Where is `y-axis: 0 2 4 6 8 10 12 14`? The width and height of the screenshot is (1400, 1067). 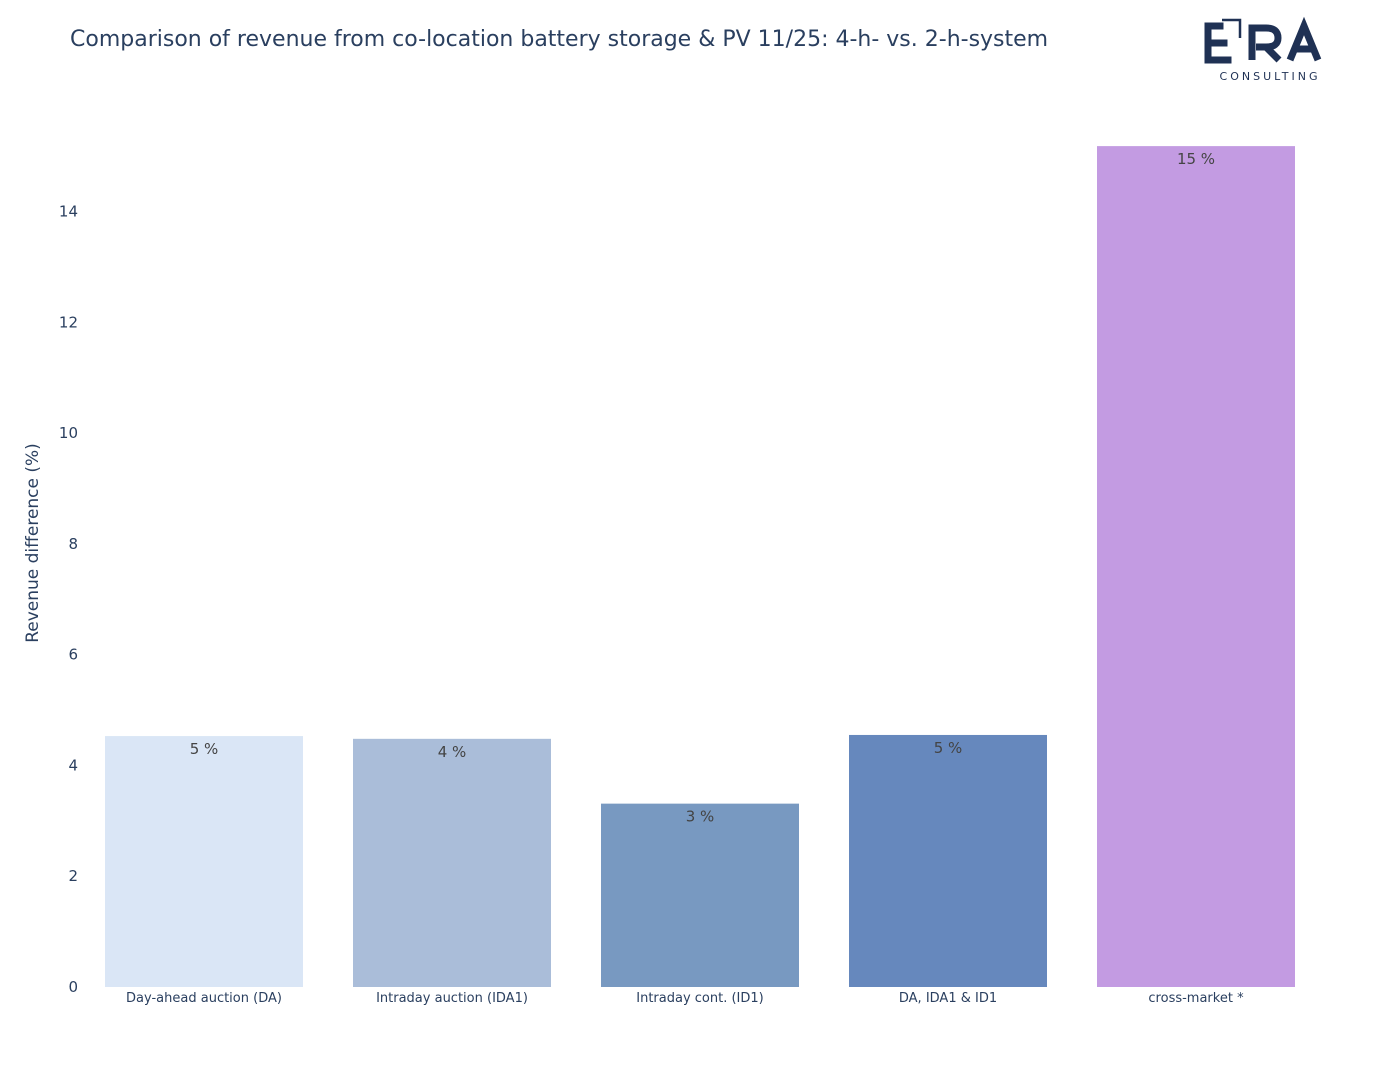 y-axis: 0 2 4 6 8 10 12 14 is located at coordinates (68, 599).